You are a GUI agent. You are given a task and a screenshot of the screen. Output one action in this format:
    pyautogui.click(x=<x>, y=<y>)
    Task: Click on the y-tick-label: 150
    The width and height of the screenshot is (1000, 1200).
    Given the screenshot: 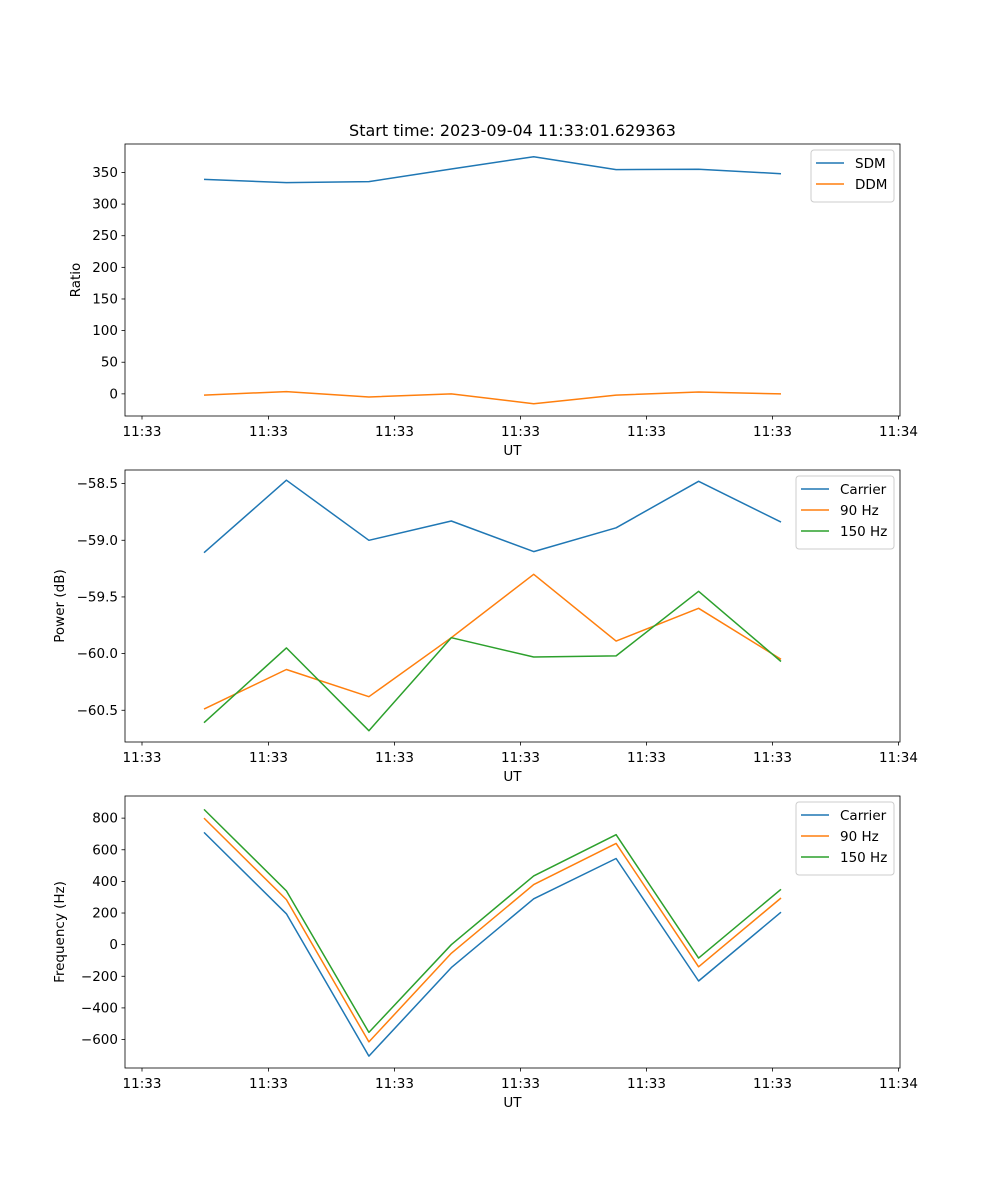 What is the action you would take?
    pyautogui.click(x=105, y=299)
    